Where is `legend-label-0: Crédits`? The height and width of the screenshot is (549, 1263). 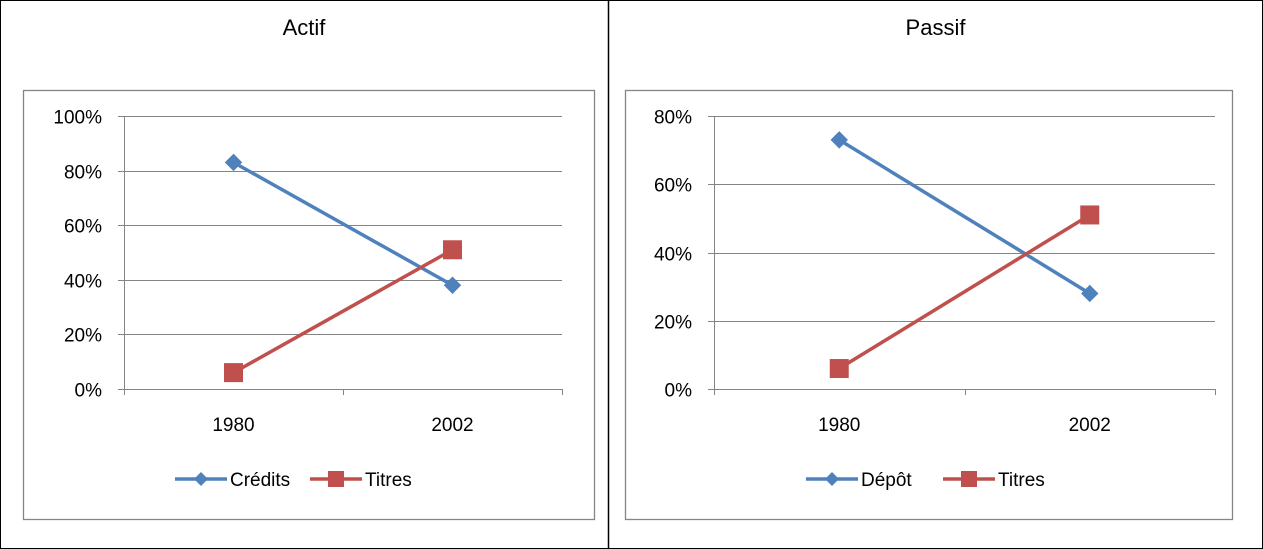
legend-label-0: Crédits is located at coordinates (260, 480).